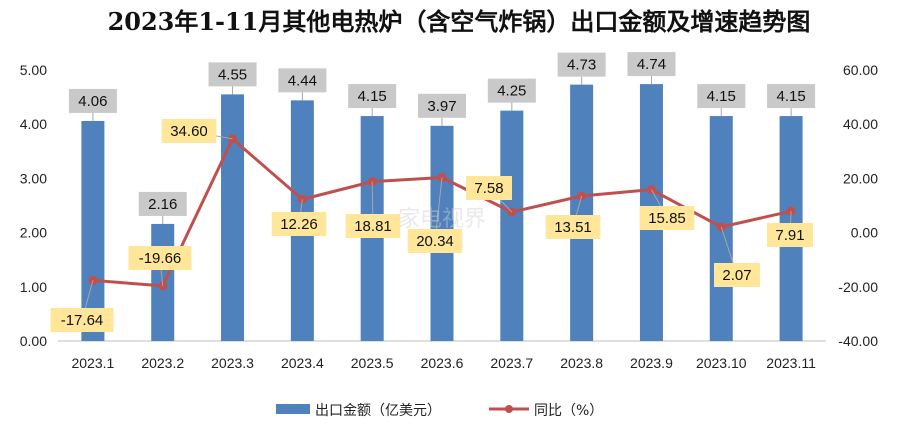  I want to click on watermark: 家电视界, so click(442, 219).